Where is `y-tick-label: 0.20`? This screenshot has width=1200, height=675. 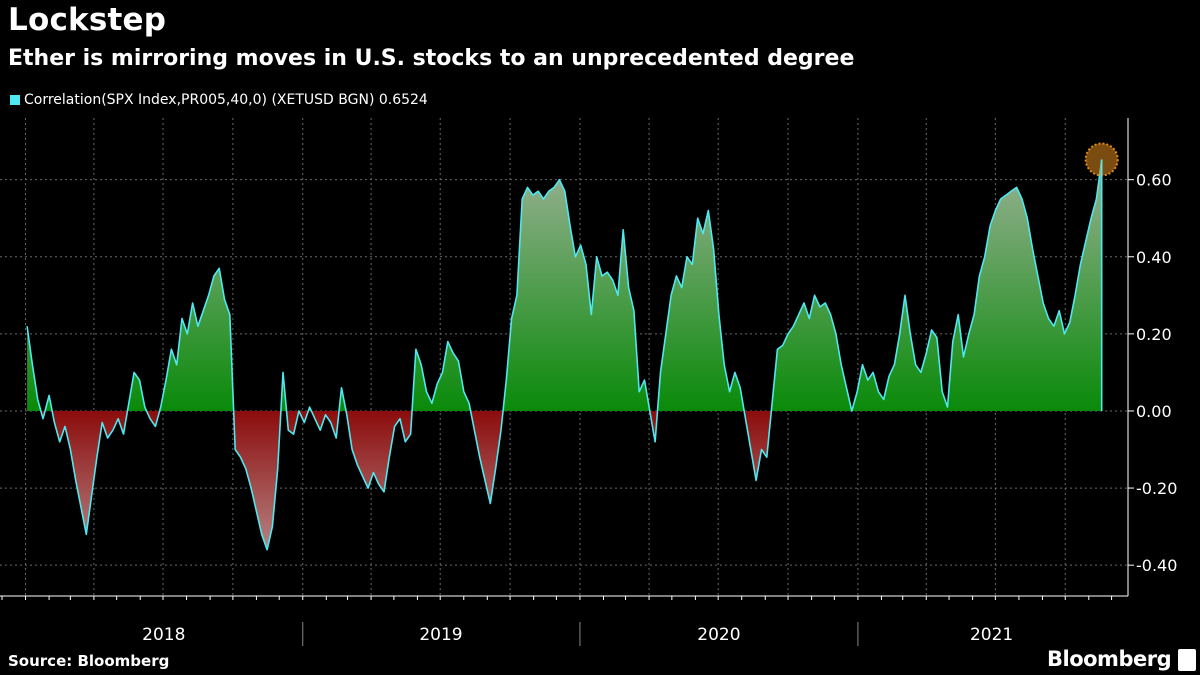
y-tick-label: 0.20 is located at coordinates (1154, 334).